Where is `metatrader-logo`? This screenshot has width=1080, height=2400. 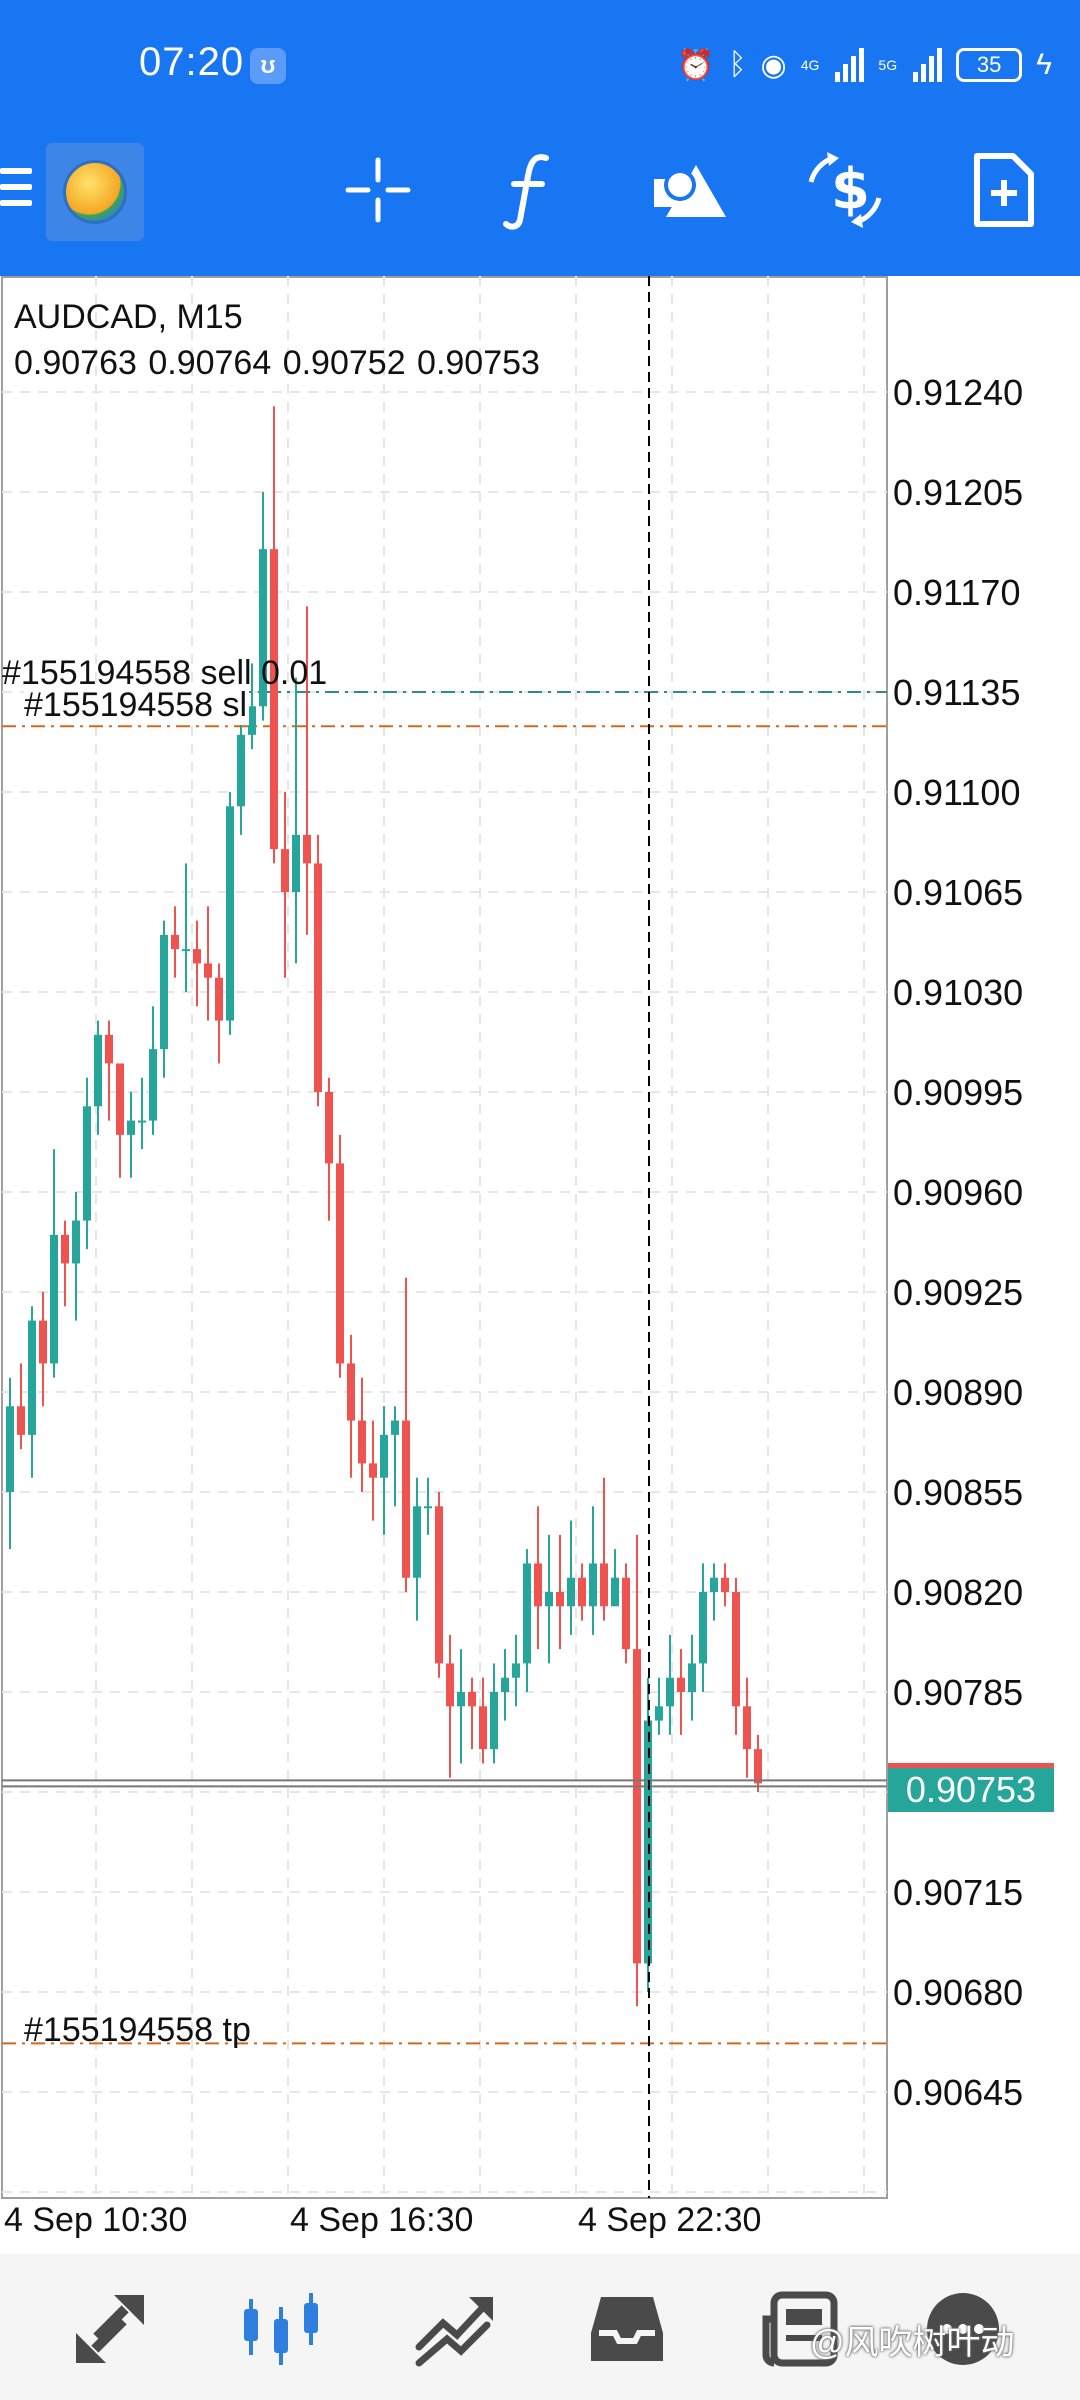 metatrader-logo is located at coordinates (95, 192).